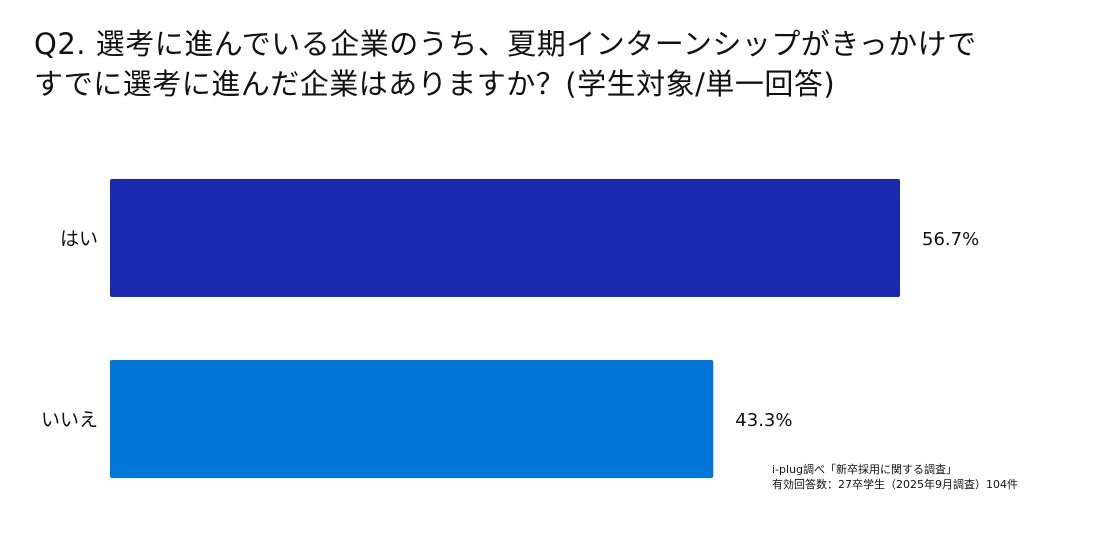 The image size is (1099, 542). What do you see at coordinates (412, 419) in the screenshot?
I see `bar-no` at bounding box center [412, 419].